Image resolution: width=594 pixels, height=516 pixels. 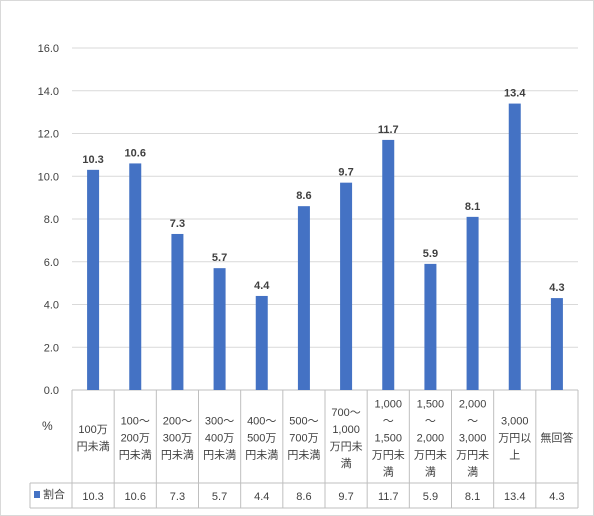 What do you see at coordinates (177, 422) in the screenshot?
I see `category-label: 200～` at bounding box center [177, 422].